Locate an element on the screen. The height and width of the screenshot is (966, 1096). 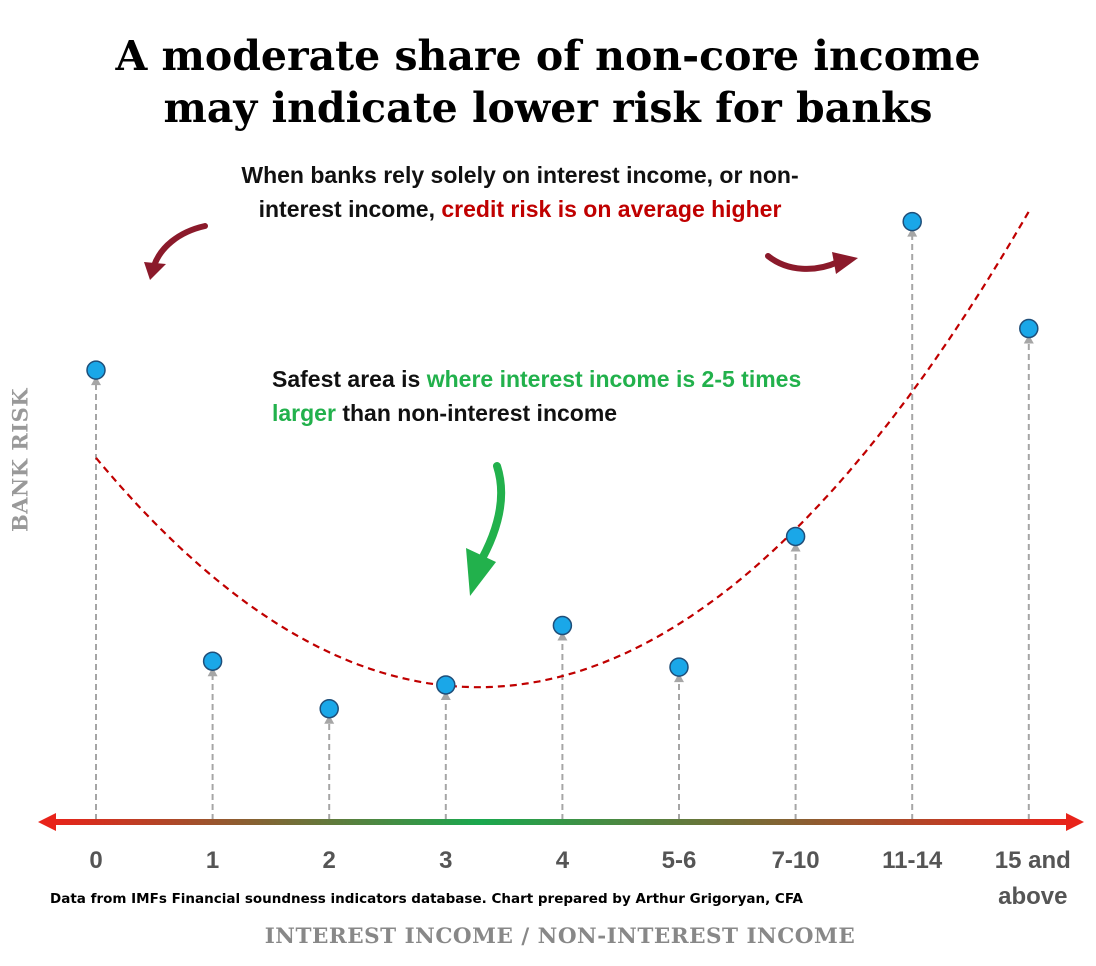
y-axis-label: BANK RISK is located at coordinates (20, 460).